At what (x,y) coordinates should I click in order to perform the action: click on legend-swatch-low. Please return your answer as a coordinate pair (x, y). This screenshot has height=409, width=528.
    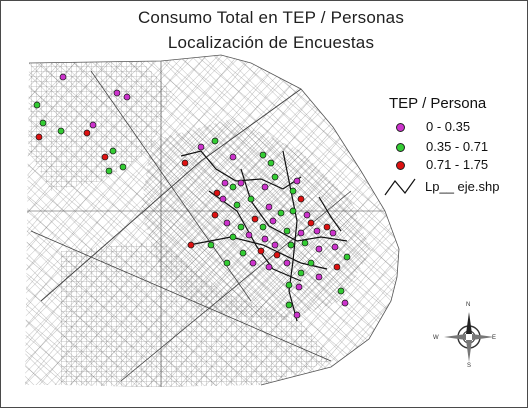
    Looking at the image, I should click on (400, 127).